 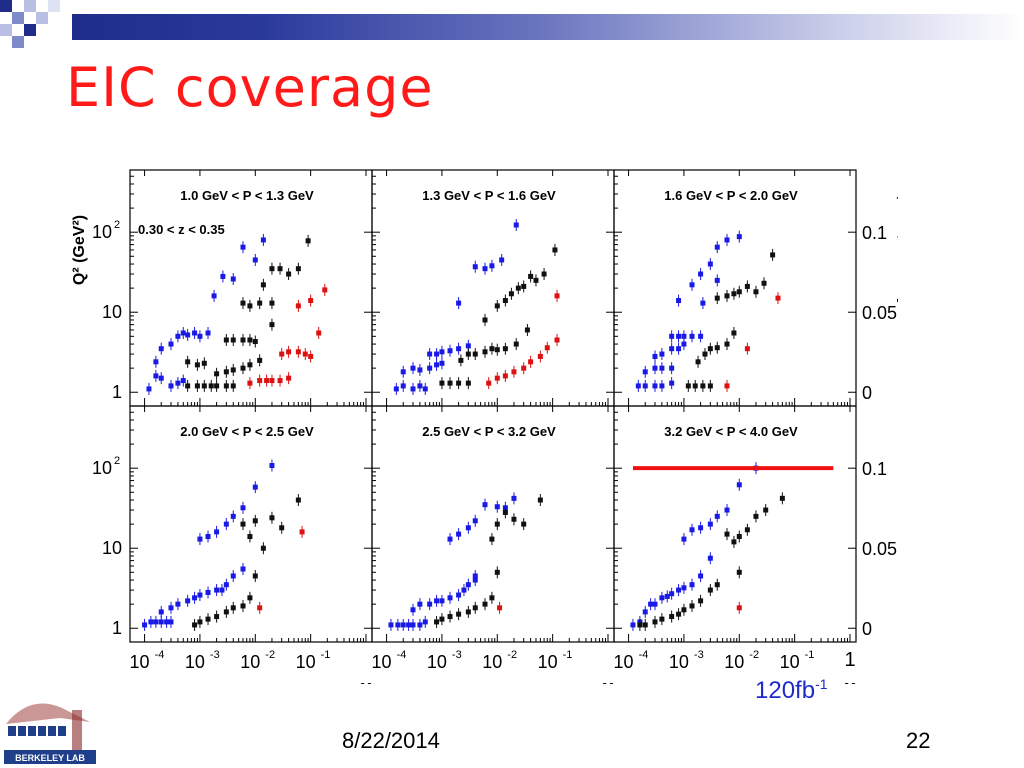 What do you see at coordinates (879, 313) in the screenshot?
I see `asym-tick-label: 0.05` at bounding box center [879, 313].